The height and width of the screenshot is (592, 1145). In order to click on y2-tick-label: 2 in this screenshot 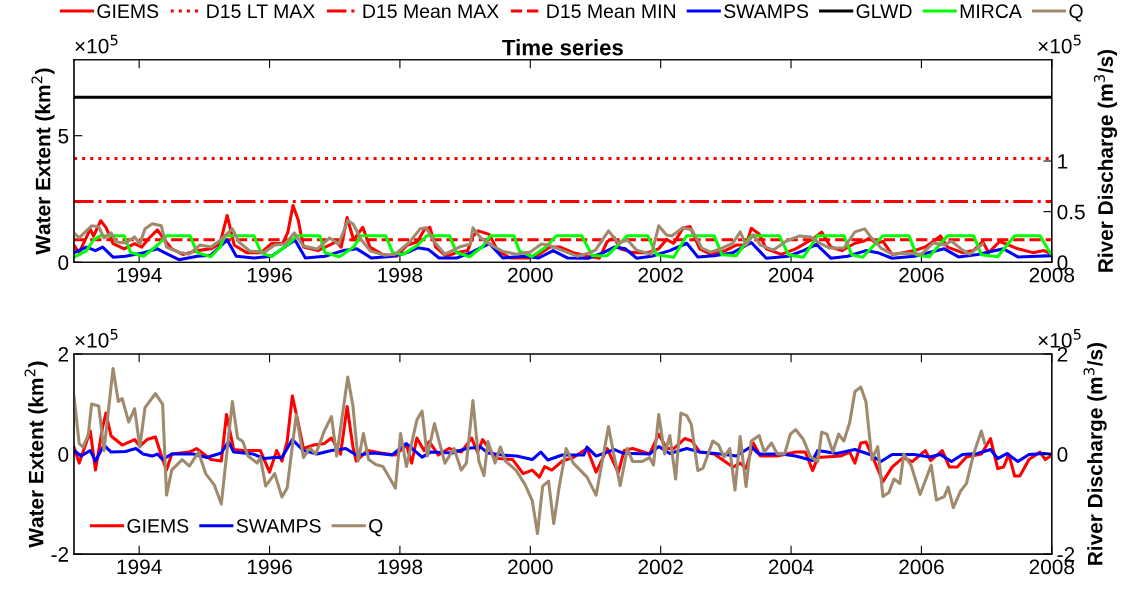, I will do `click(1062, 354)`.